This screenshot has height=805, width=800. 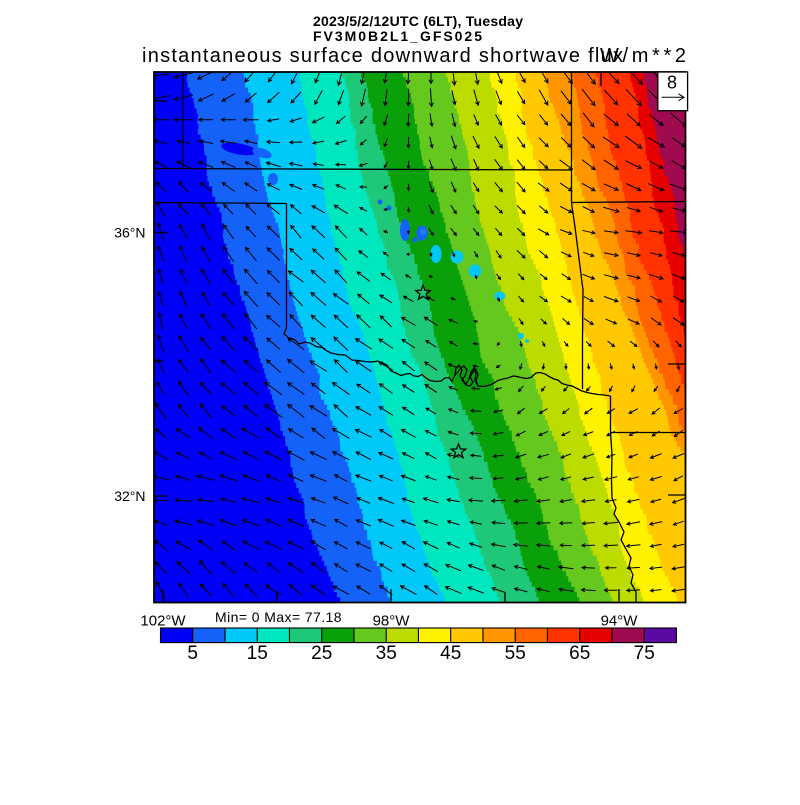 What do you see at coordinates (644, 653) in the screenshot?
I see `svg-text: 75` at bounding box center [644, 653].